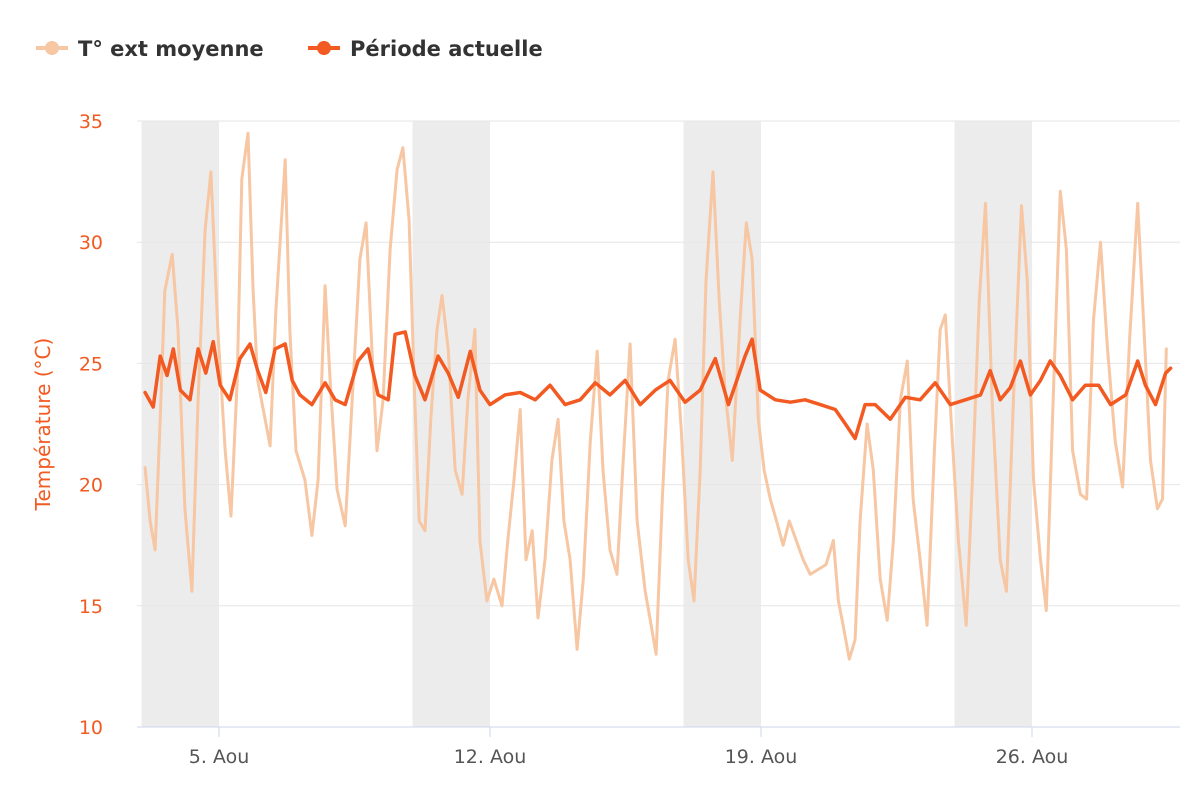 The width and height of the screenshot is (1200, 800). I want to click on y-tick-label: 35, so click(91, 122).